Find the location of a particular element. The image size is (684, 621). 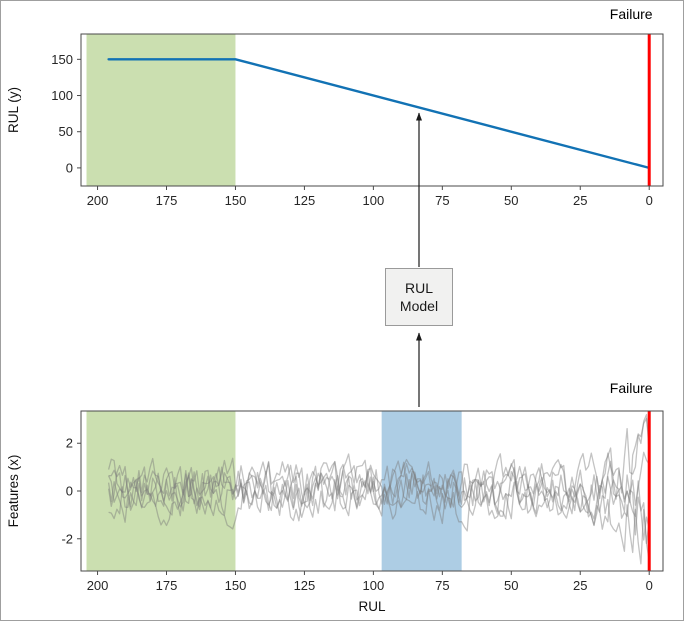

x-axis-label: RUL is located at coordinates (371, 606).